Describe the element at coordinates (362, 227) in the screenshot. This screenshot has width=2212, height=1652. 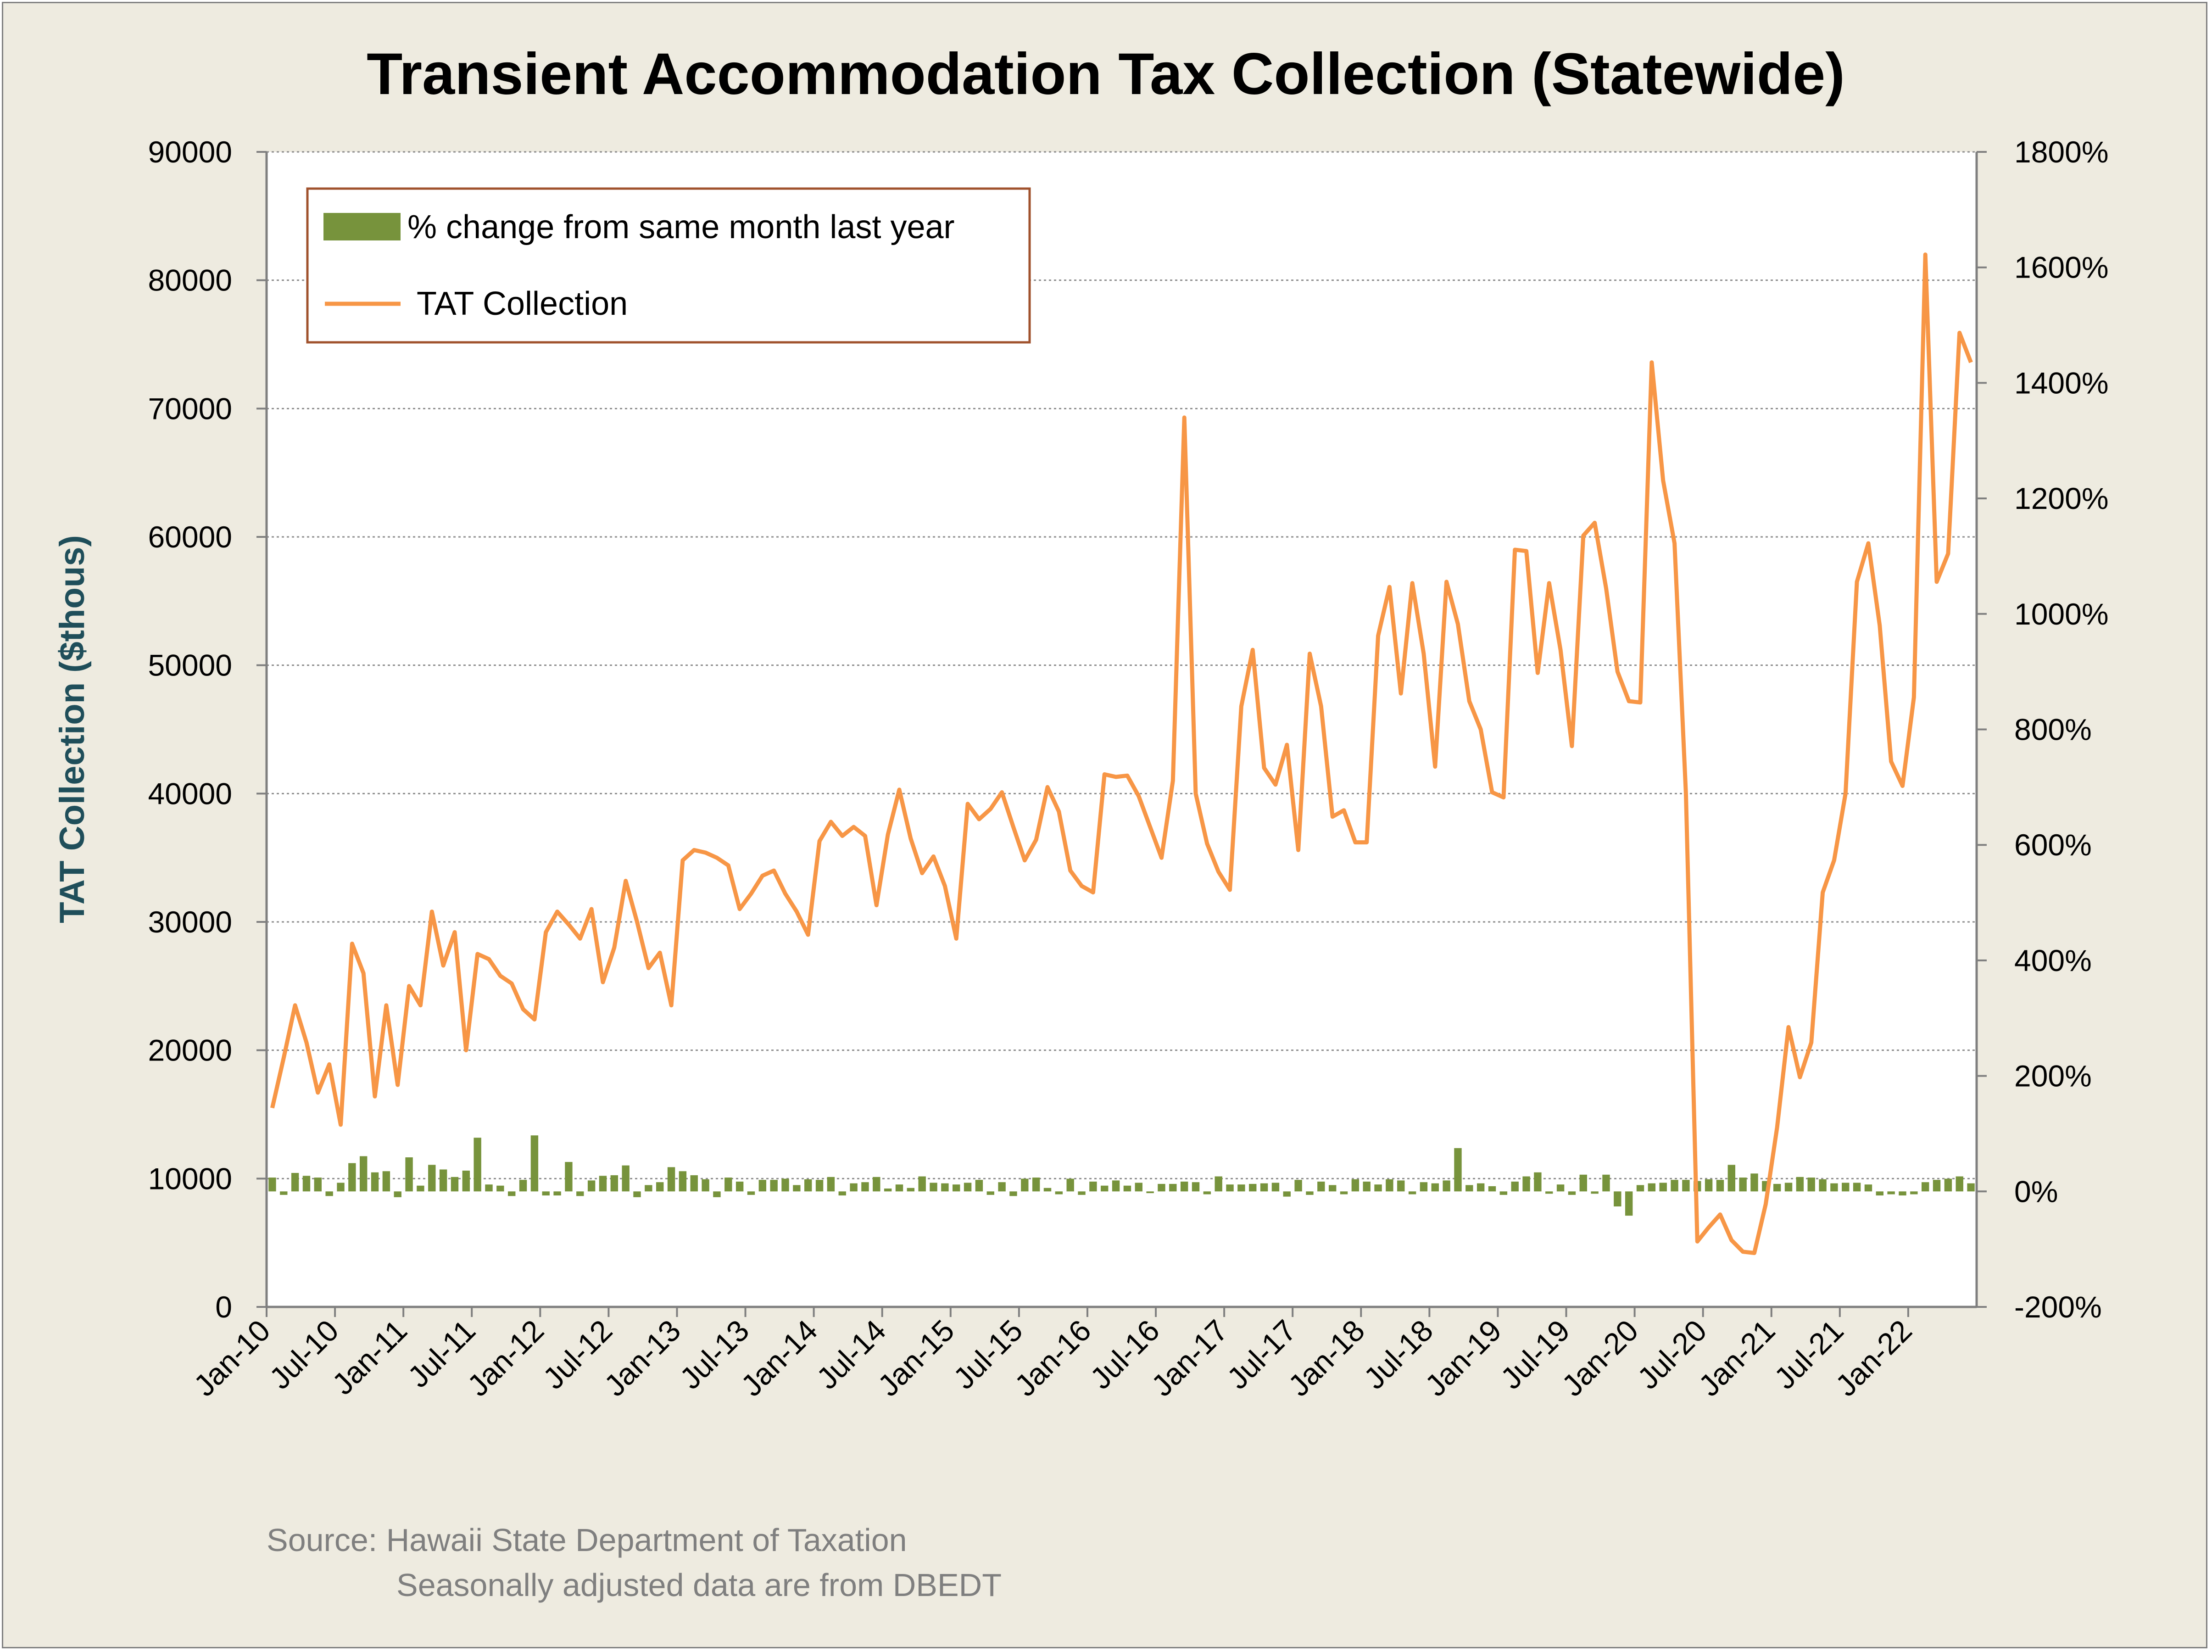
I see `legend-bar-swatch` at that location.